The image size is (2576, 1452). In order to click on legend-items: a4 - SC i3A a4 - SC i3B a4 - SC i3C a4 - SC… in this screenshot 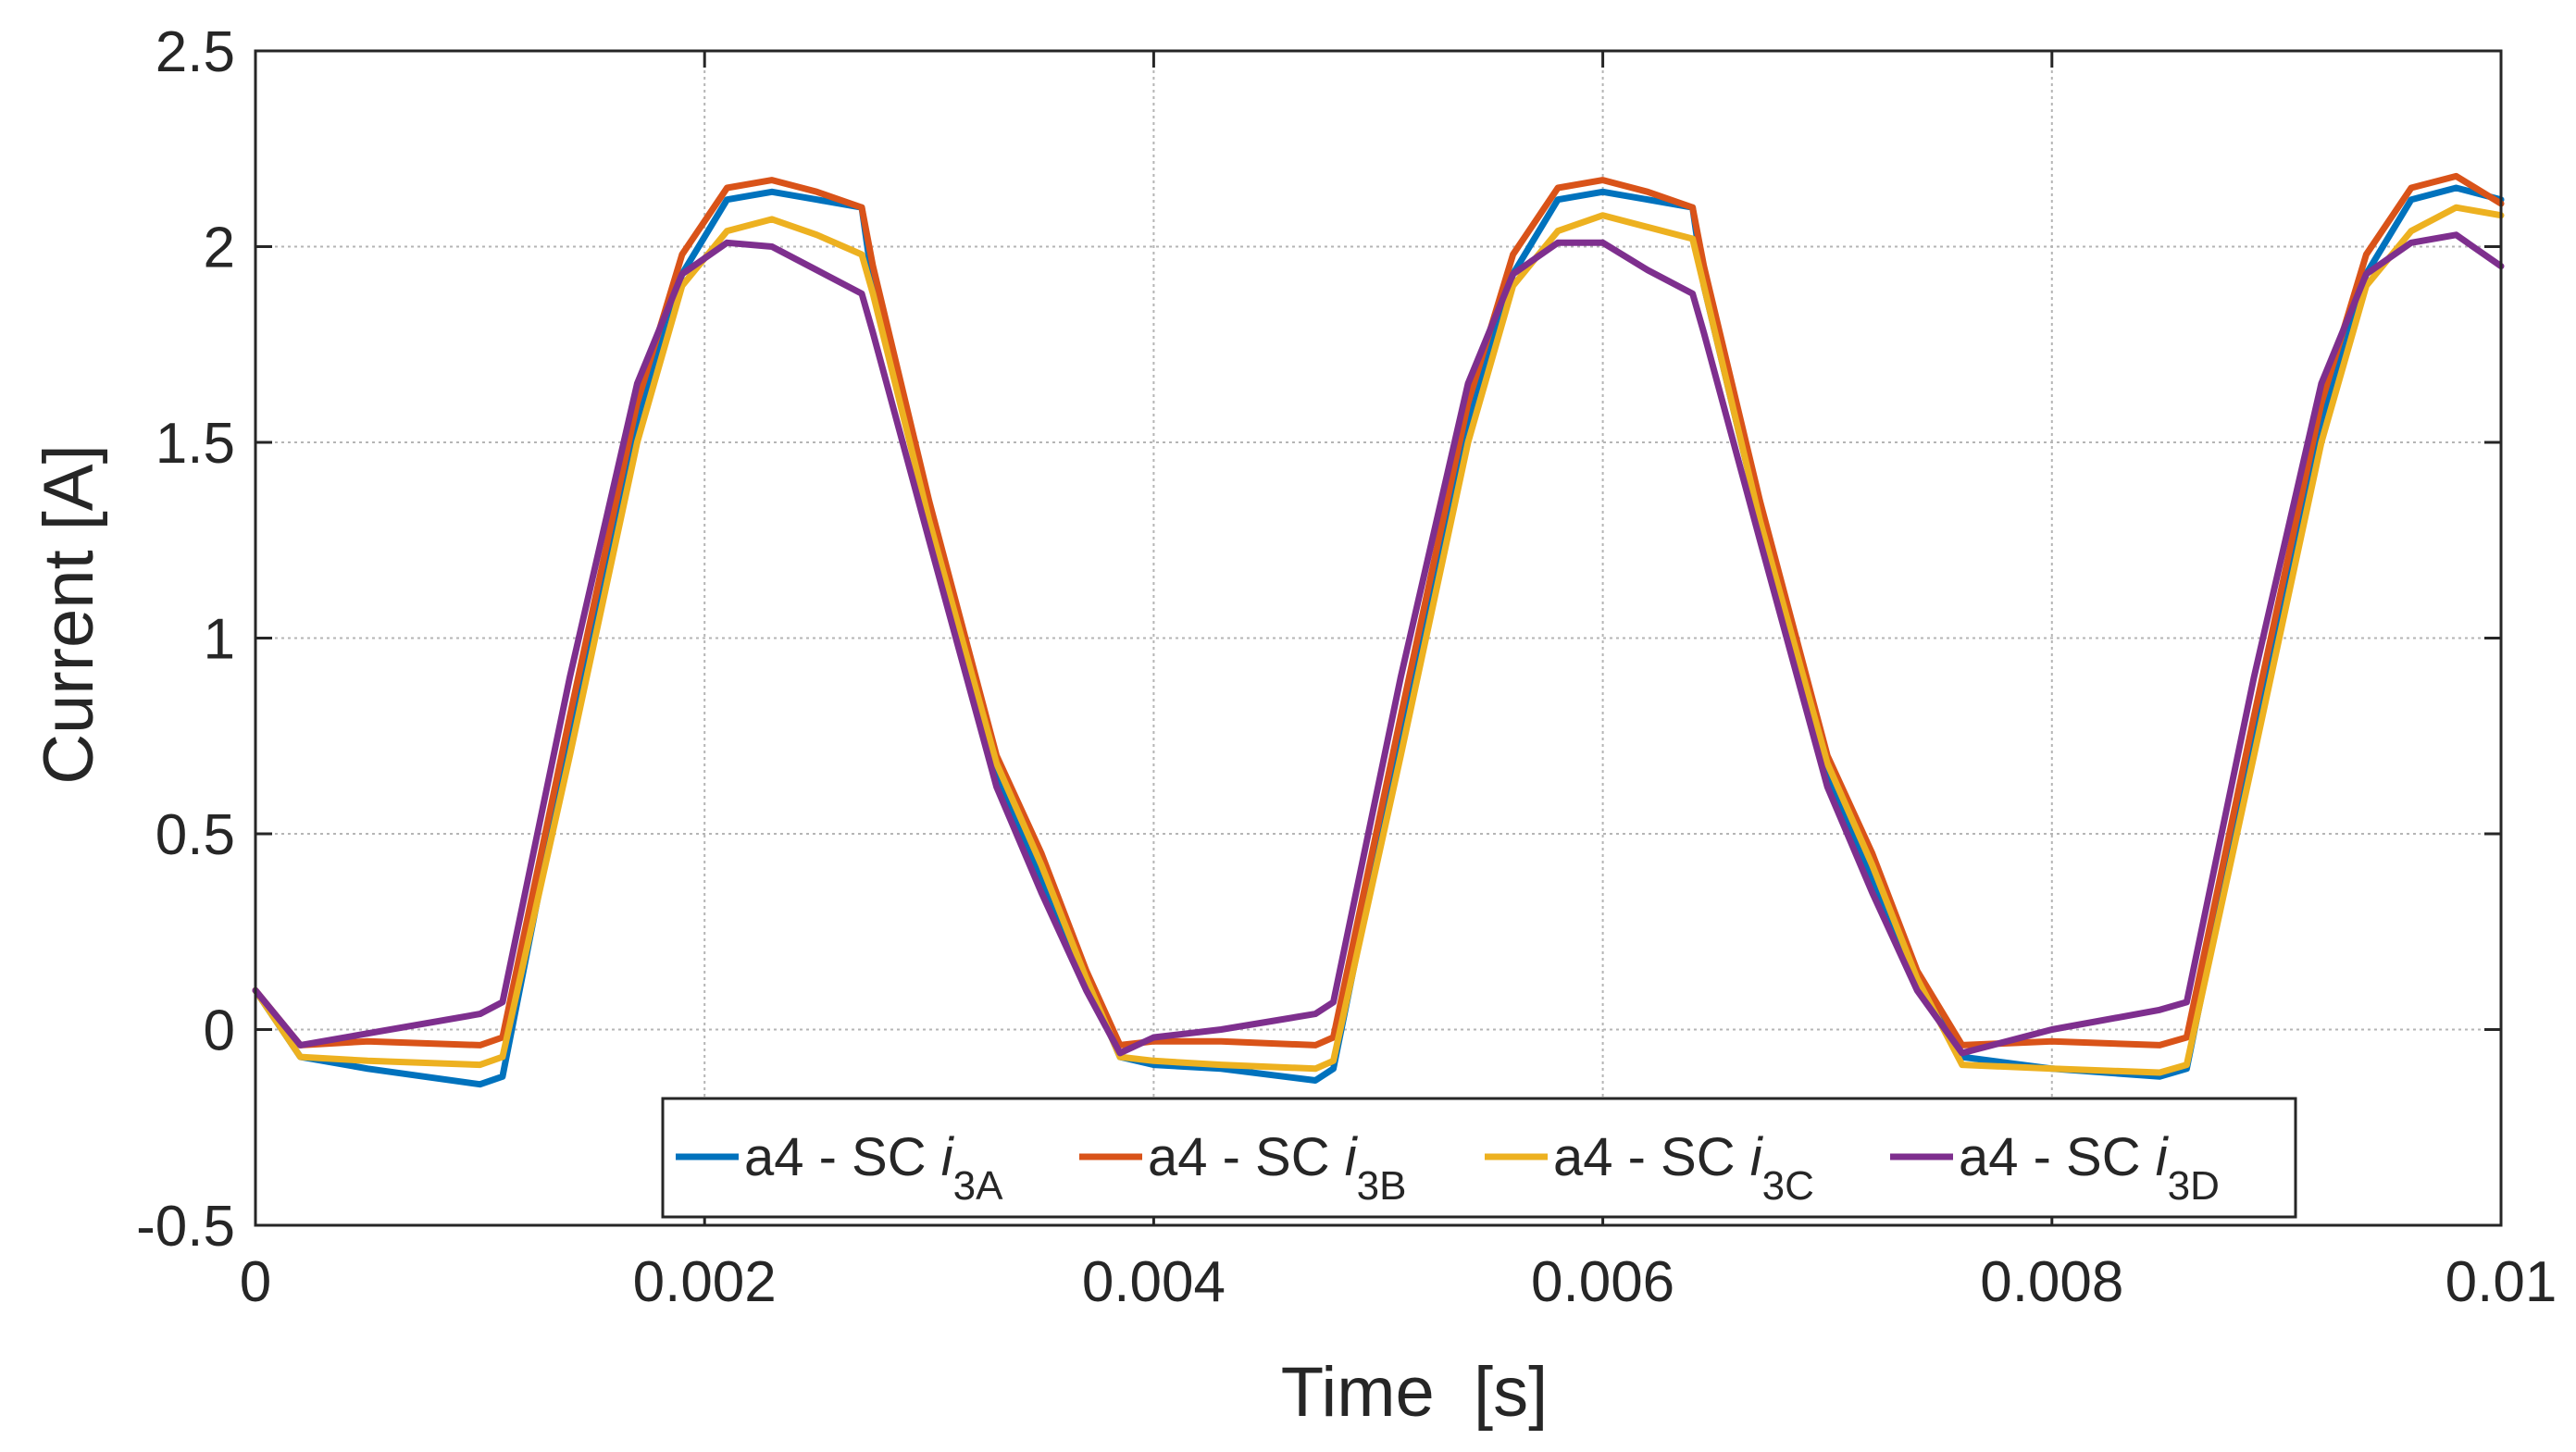, I will do `click(1448, 1168)`.